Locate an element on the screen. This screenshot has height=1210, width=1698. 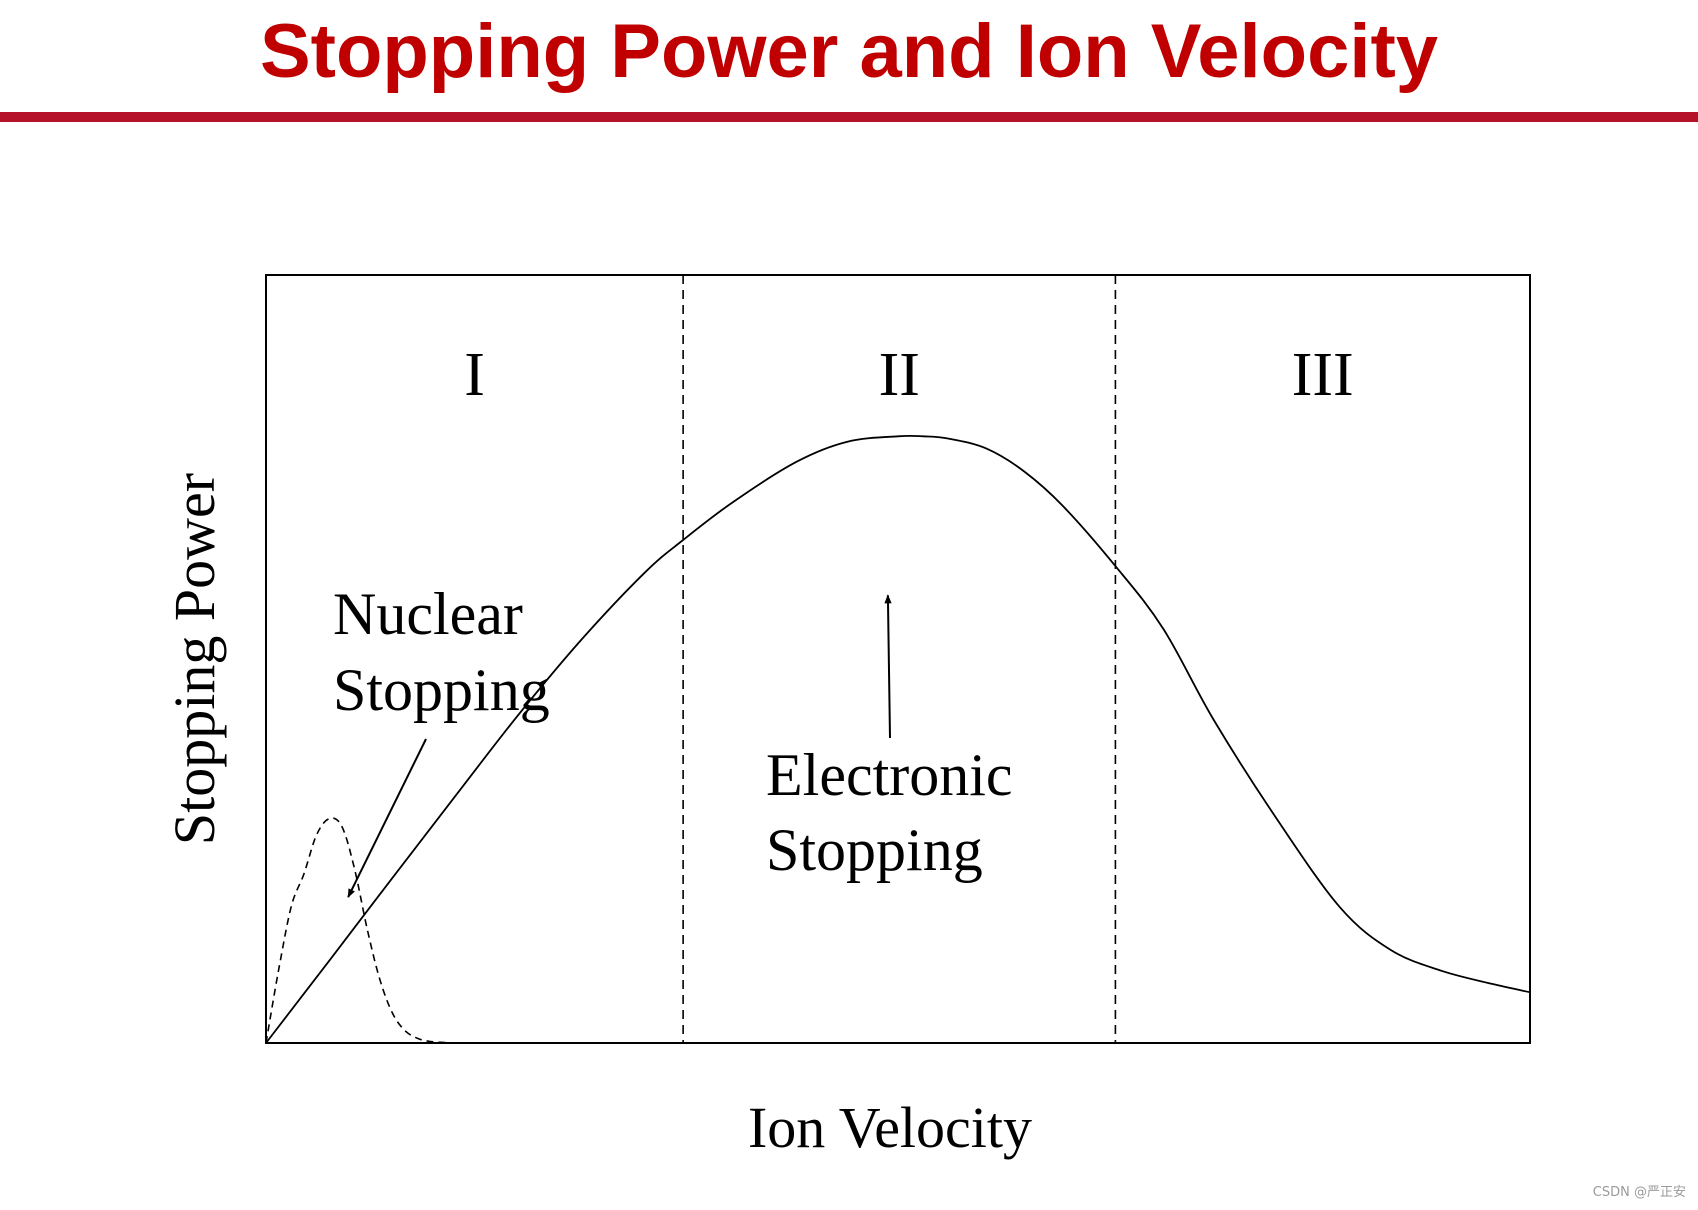
region-label-iii: III is located at coordinates (1323, 375).